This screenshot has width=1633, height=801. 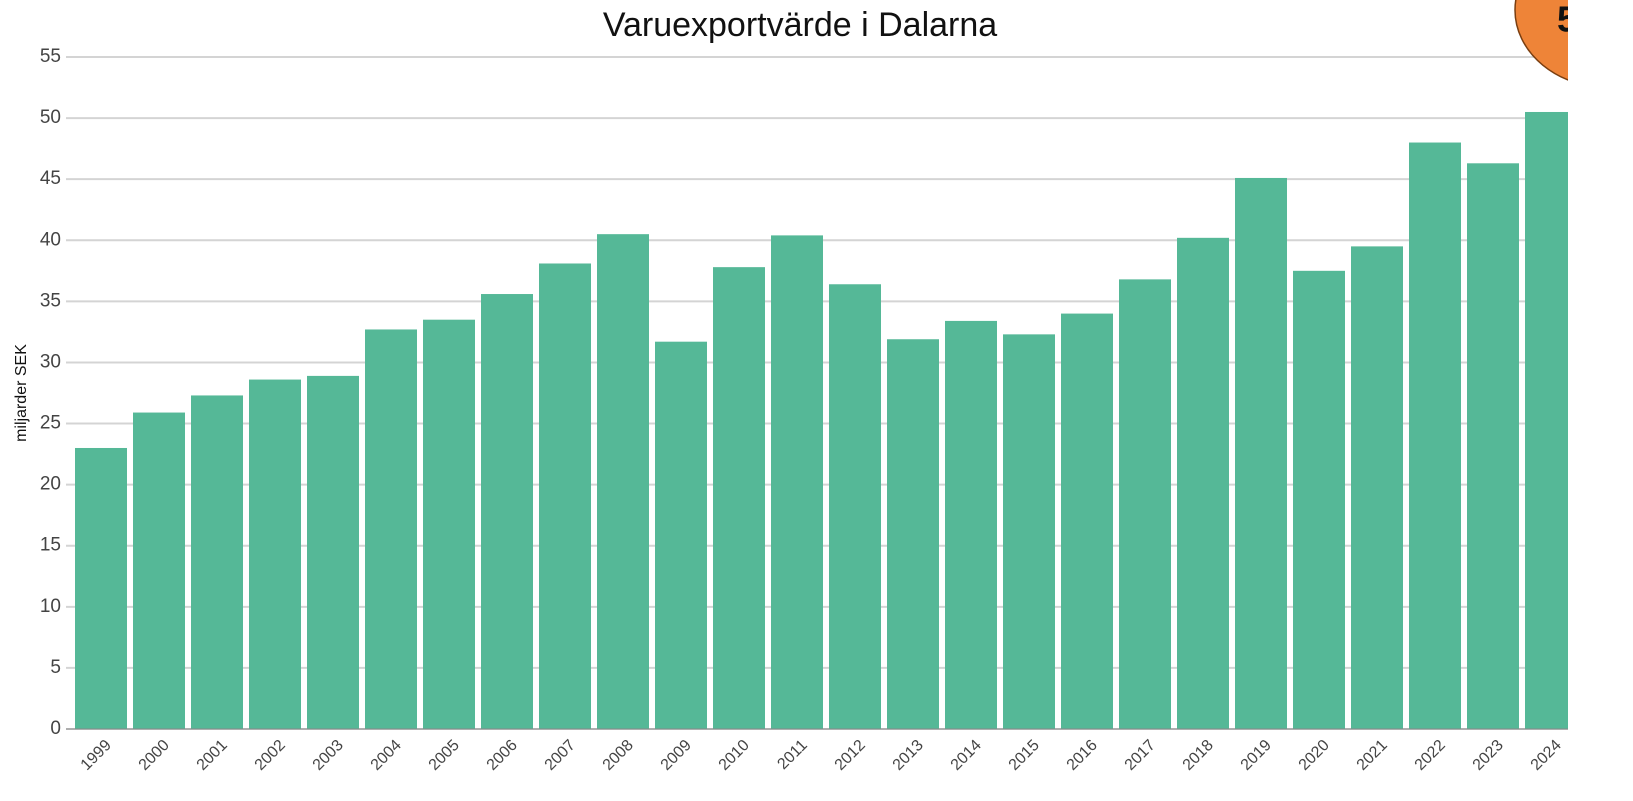 What do you see at coordinates (618, 755) in the screenshot?
I see `x-tick-label: 2008` at bounding box center [618, 755].